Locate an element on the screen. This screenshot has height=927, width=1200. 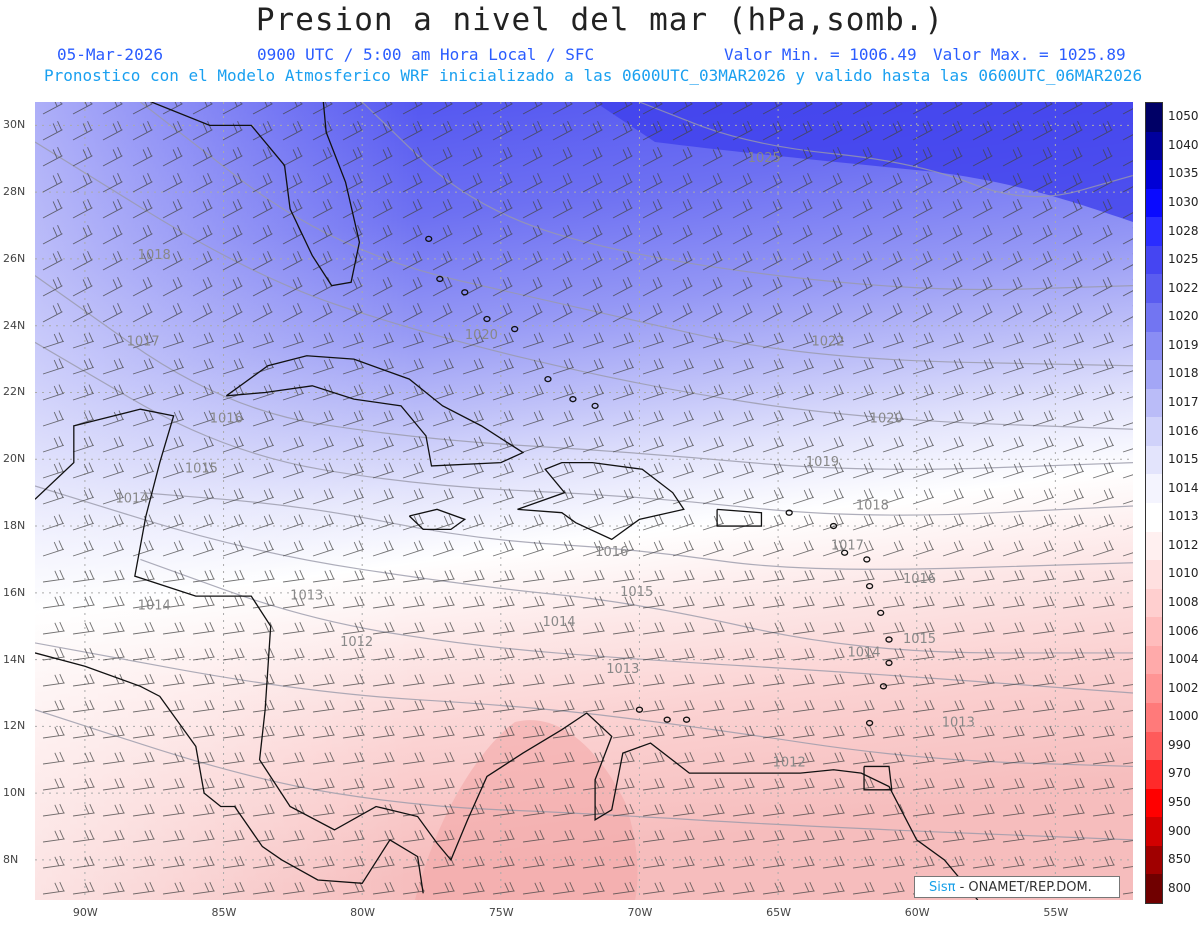
colorbar-label: 1025 is located at coordinates (1183, 259).